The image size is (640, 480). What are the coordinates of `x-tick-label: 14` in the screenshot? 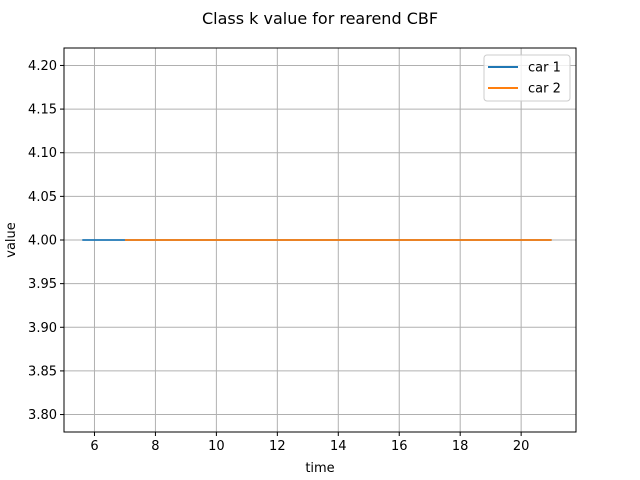 It's located at (338, 446).